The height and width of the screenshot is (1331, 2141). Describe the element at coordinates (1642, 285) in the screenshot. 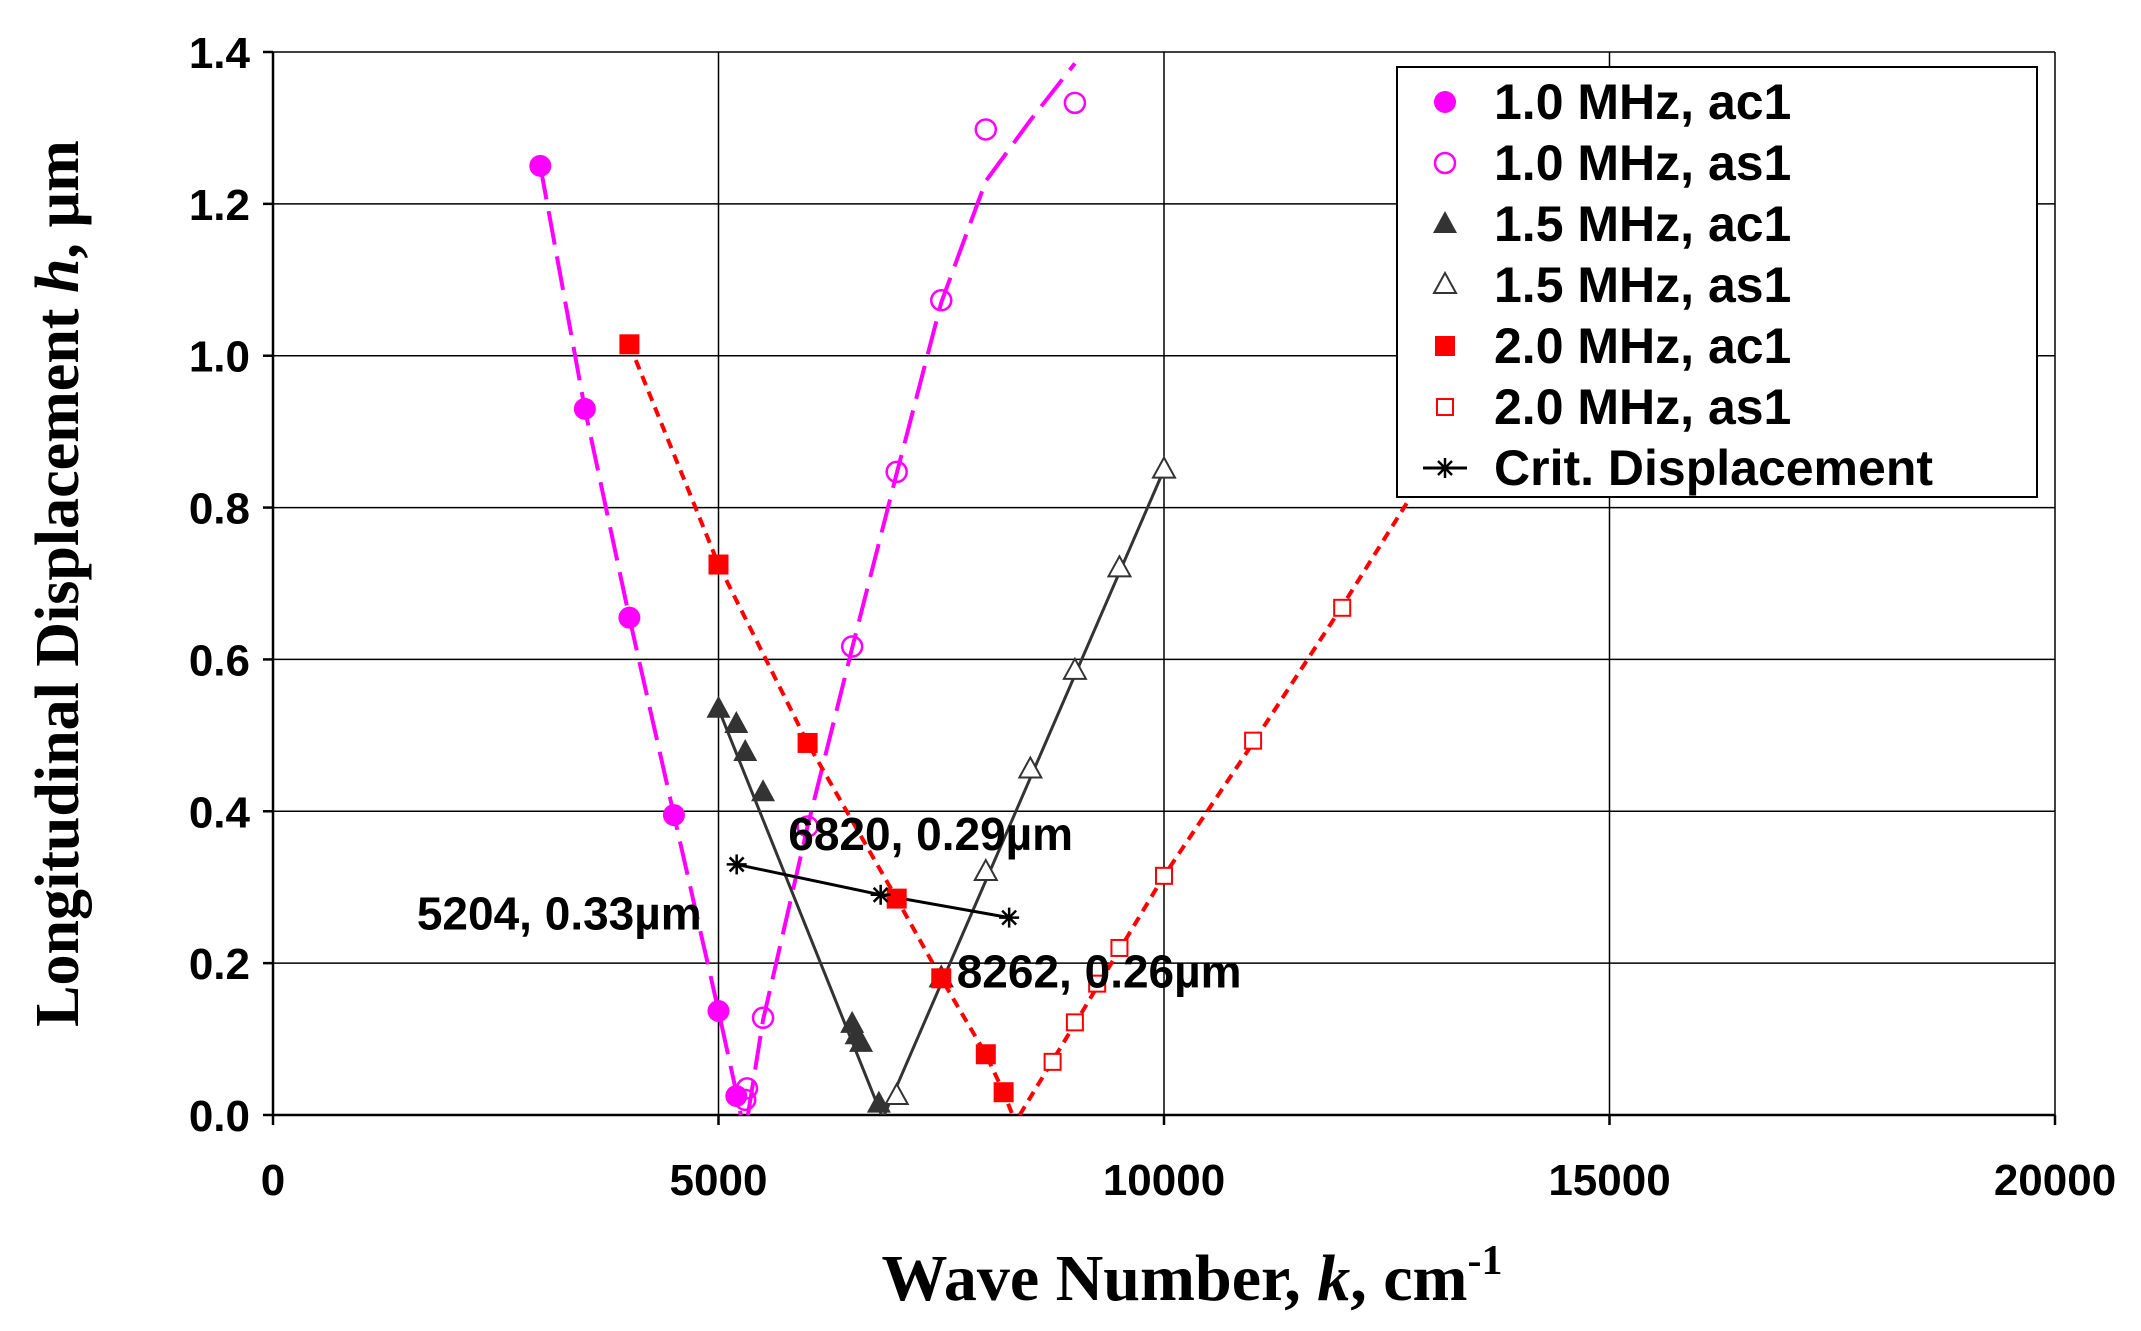

I see `legend-label: 1.5 MHz, as1` at that location.